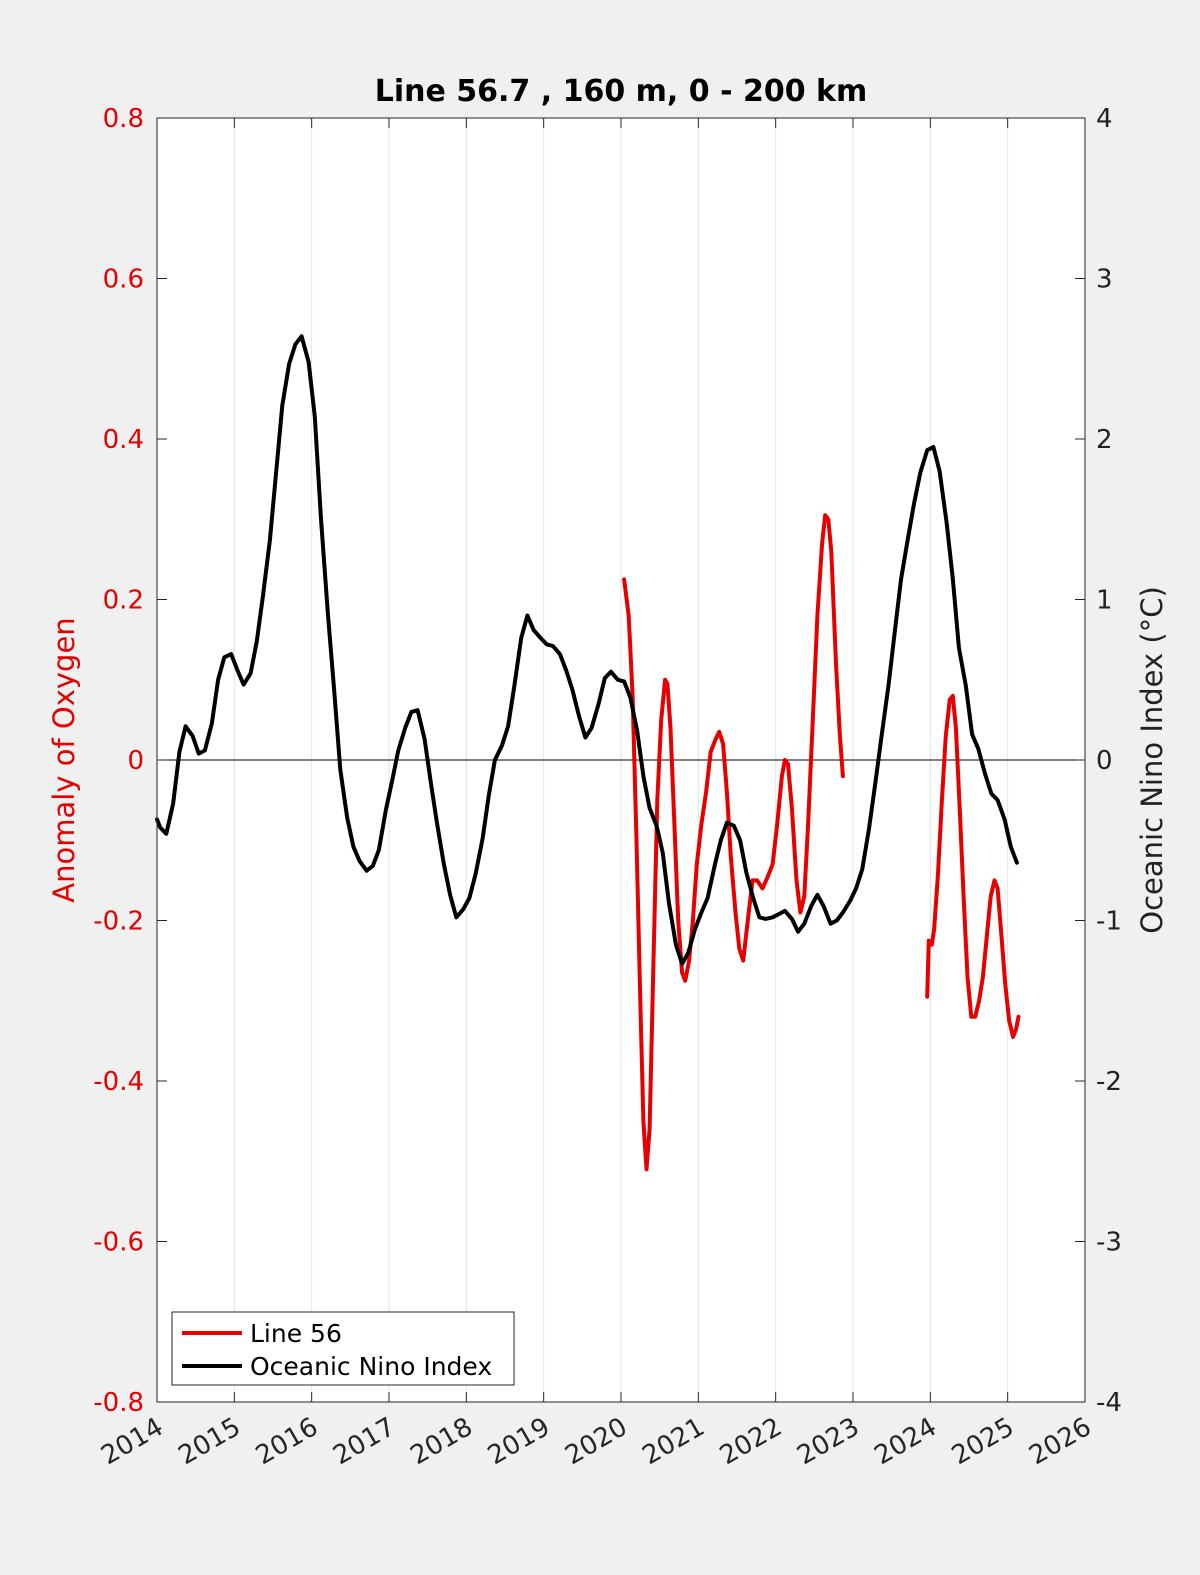 The width and height of the screenshot is (1200, 1575). Describe the element at coordinates (1104, 440) in the screenshot. I see `right-tick-label: 2` at that location.